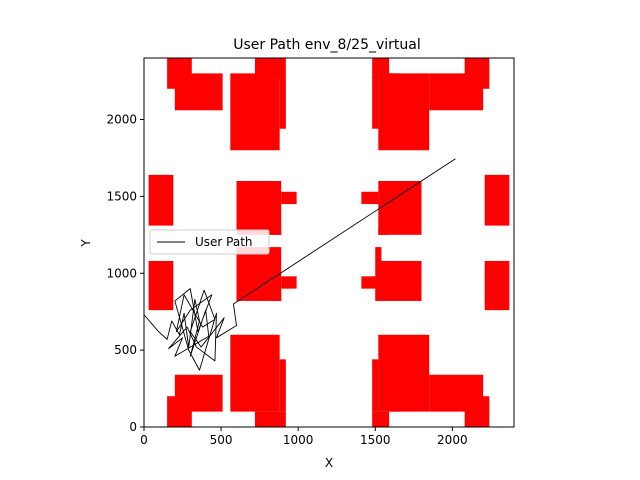 The width and height of the screenshot is (640, 480). I want to click on y-axis: 0 500 1000 1500 2000, so click(125, 273).